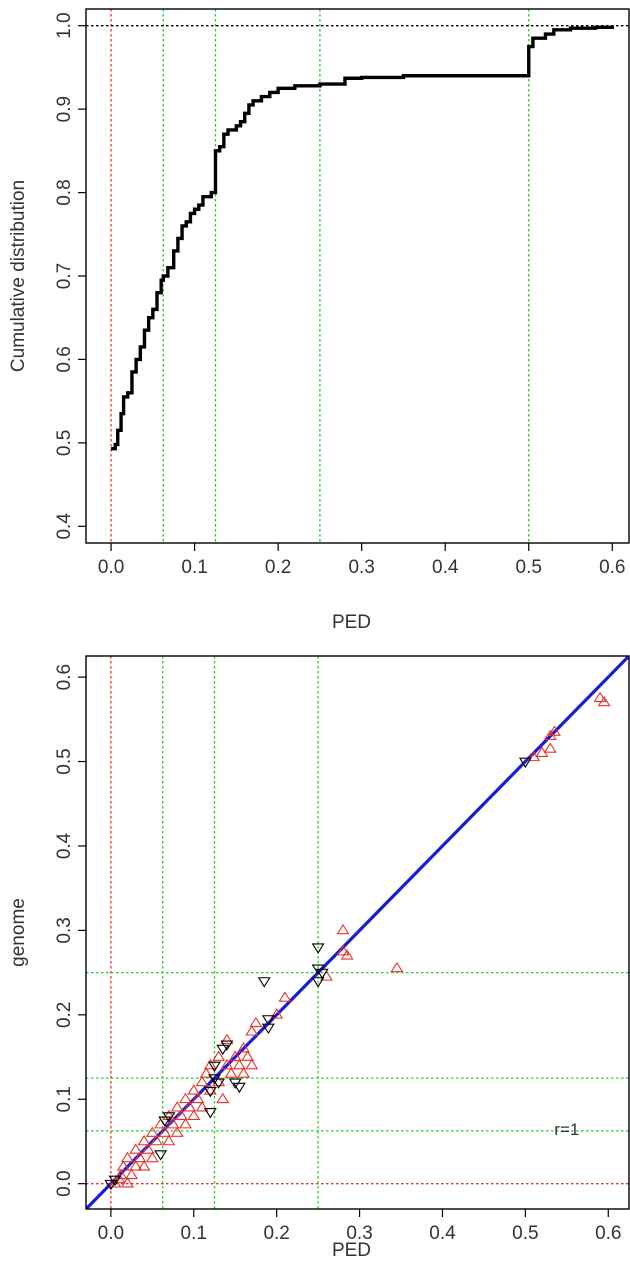 The height and width of the screenshot is (1269, 630). I want to click on correlation-annotation: r=1, so click(566, 1129).